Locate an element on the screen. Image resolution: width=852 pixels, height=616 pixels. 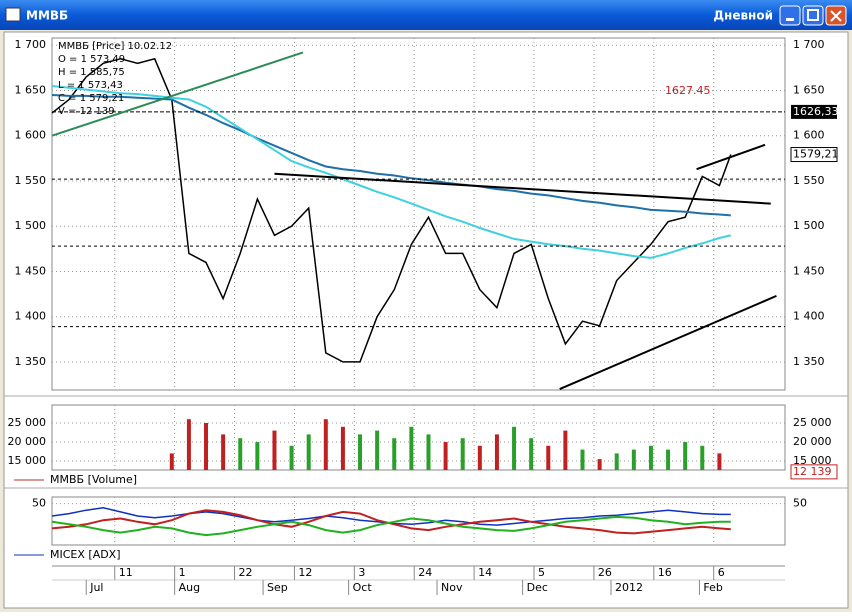
y-tick-label-left: 1 450 is located at coordinates (31, 270).